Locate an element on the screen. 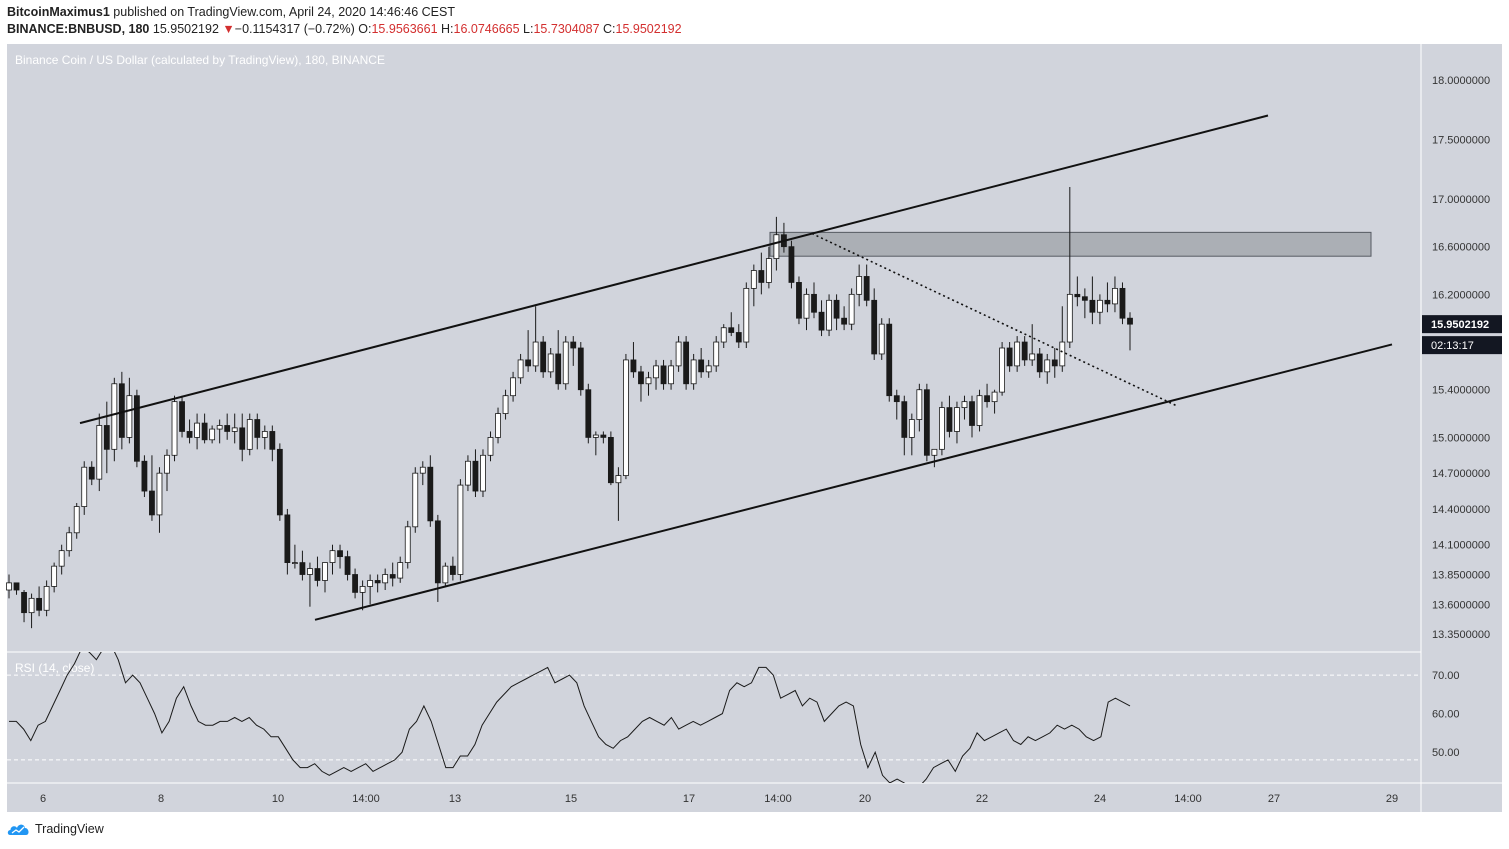  close-label: C: is located at coordinates (609, 29).